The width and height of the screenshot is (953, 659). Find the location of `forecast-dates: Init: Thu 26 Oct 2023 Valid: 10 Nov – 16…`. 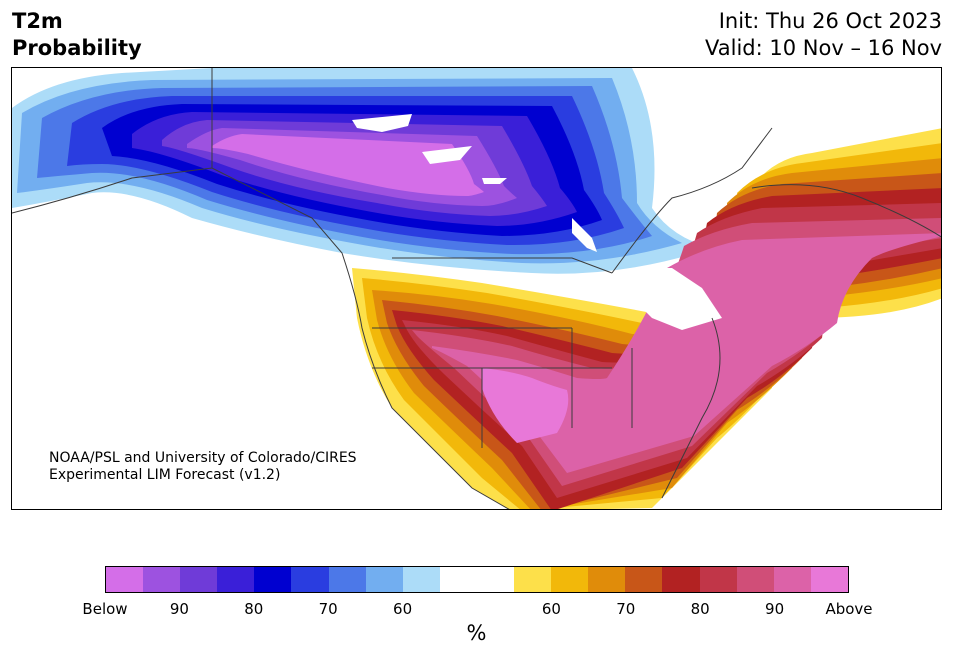

forecast-dates: Init: Thu 26 Oct 2023 Valid: 10 Nov – 16… is located at coordinates (823, 35).